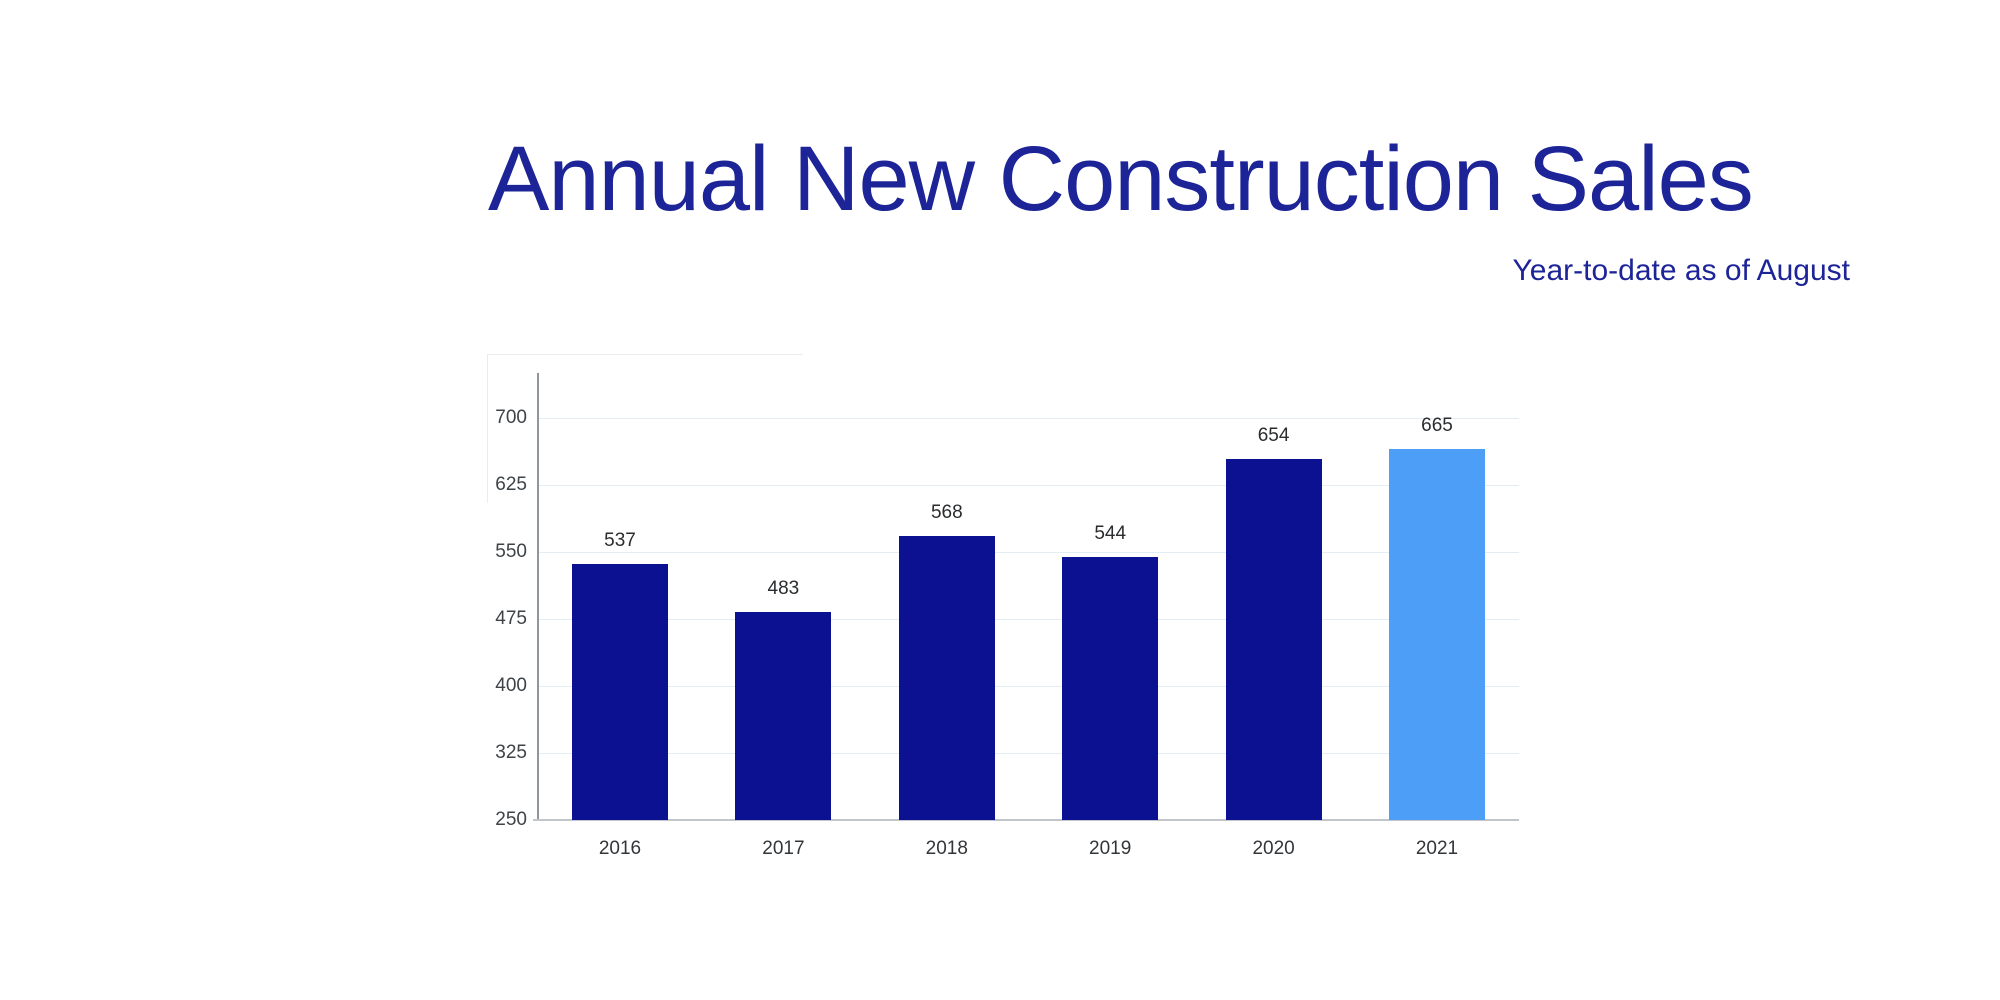 The height and width of the screenshot is (1000, 2000). Describe the element at coordinates (946, 677) in the screenshot. I see `bar-2018` at that location.